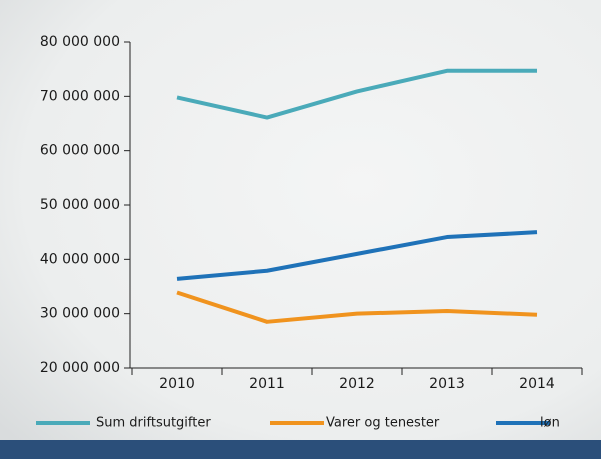  I want to click on x-tick-label: 2013, so click(447, 384).